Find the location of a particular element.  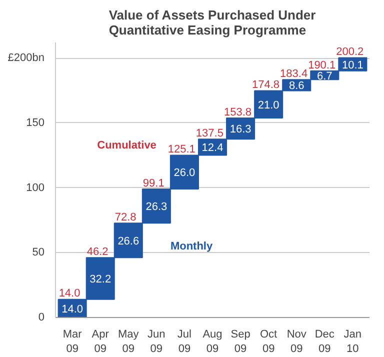

annotation: 137.5 is located at coordinates (210, 134).